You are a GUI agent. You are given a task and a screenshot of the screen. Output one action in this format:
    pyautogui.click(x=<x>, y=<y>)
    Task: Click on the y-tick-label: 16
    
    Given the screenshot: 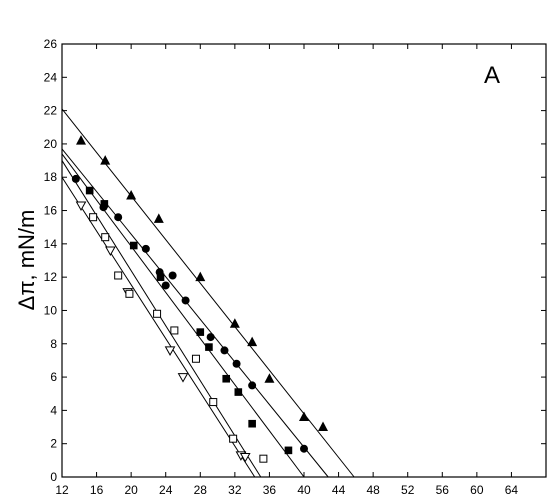 What is the action you would take?
    pyautogui.click(x=51, y=211)
    